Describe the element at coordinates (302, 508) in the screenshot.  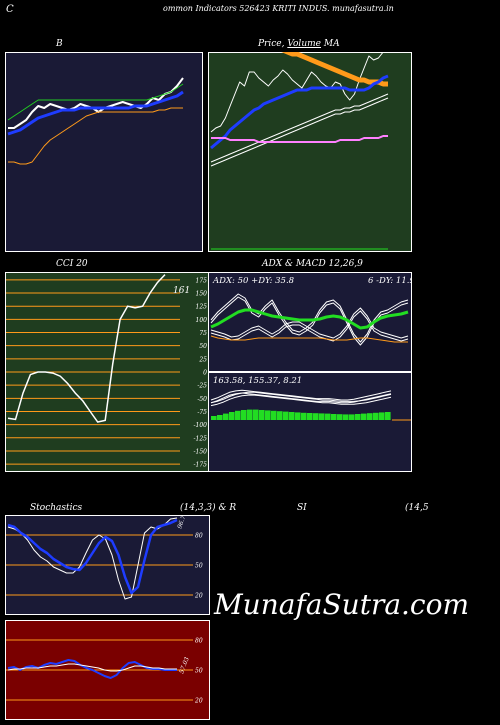
I see `rsi-title-left: SI` at that location.